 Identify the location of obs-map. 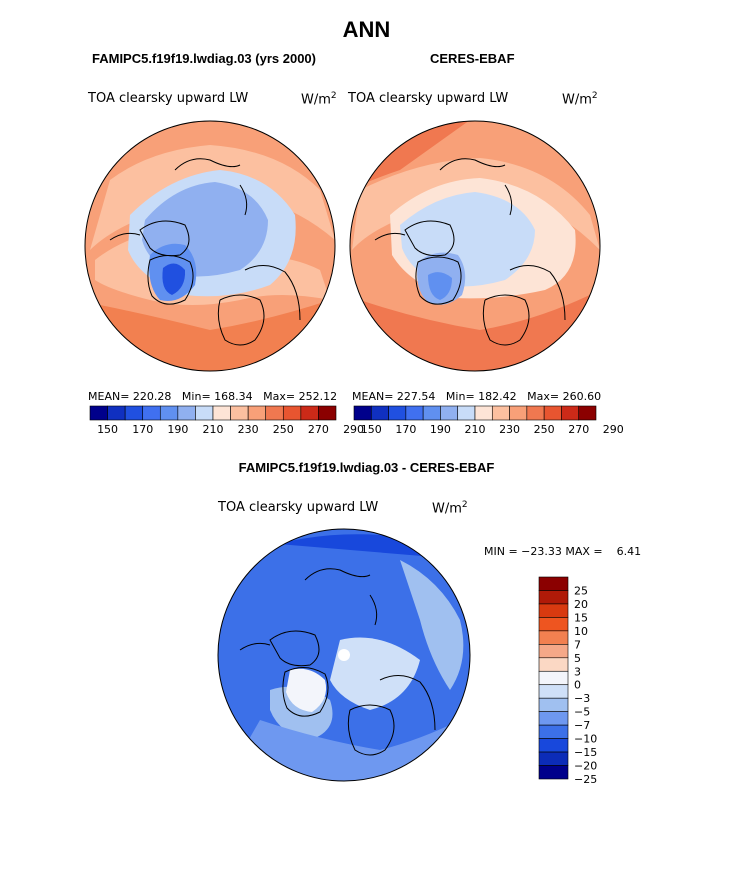
(475, 246).